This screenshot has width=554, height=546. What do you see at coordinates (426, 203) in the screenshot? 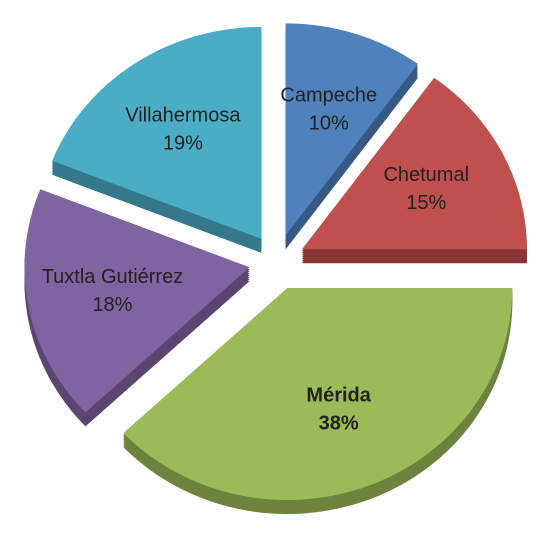
I see `slice-value-label: 15%` at bounding box center [426, 203].